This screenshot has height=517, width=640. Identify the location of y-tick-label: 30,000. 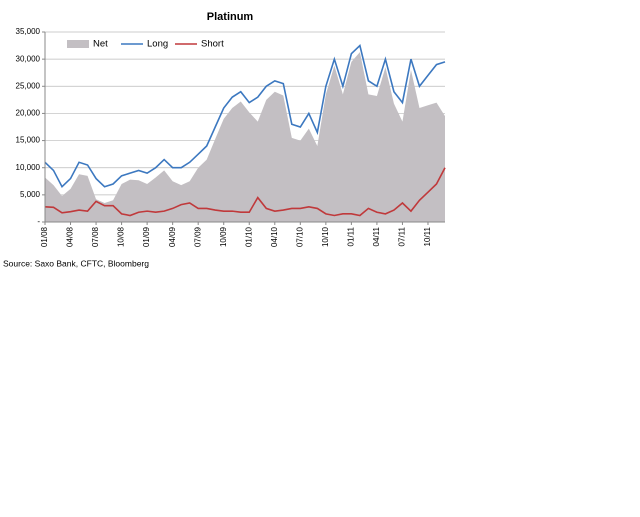
(28, 58).